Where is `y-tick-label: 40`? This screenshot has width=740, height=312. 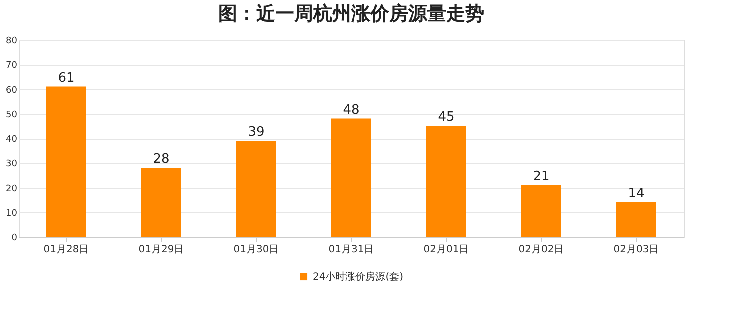
y-tick-label: 40 is located at coordinates (12, 140).